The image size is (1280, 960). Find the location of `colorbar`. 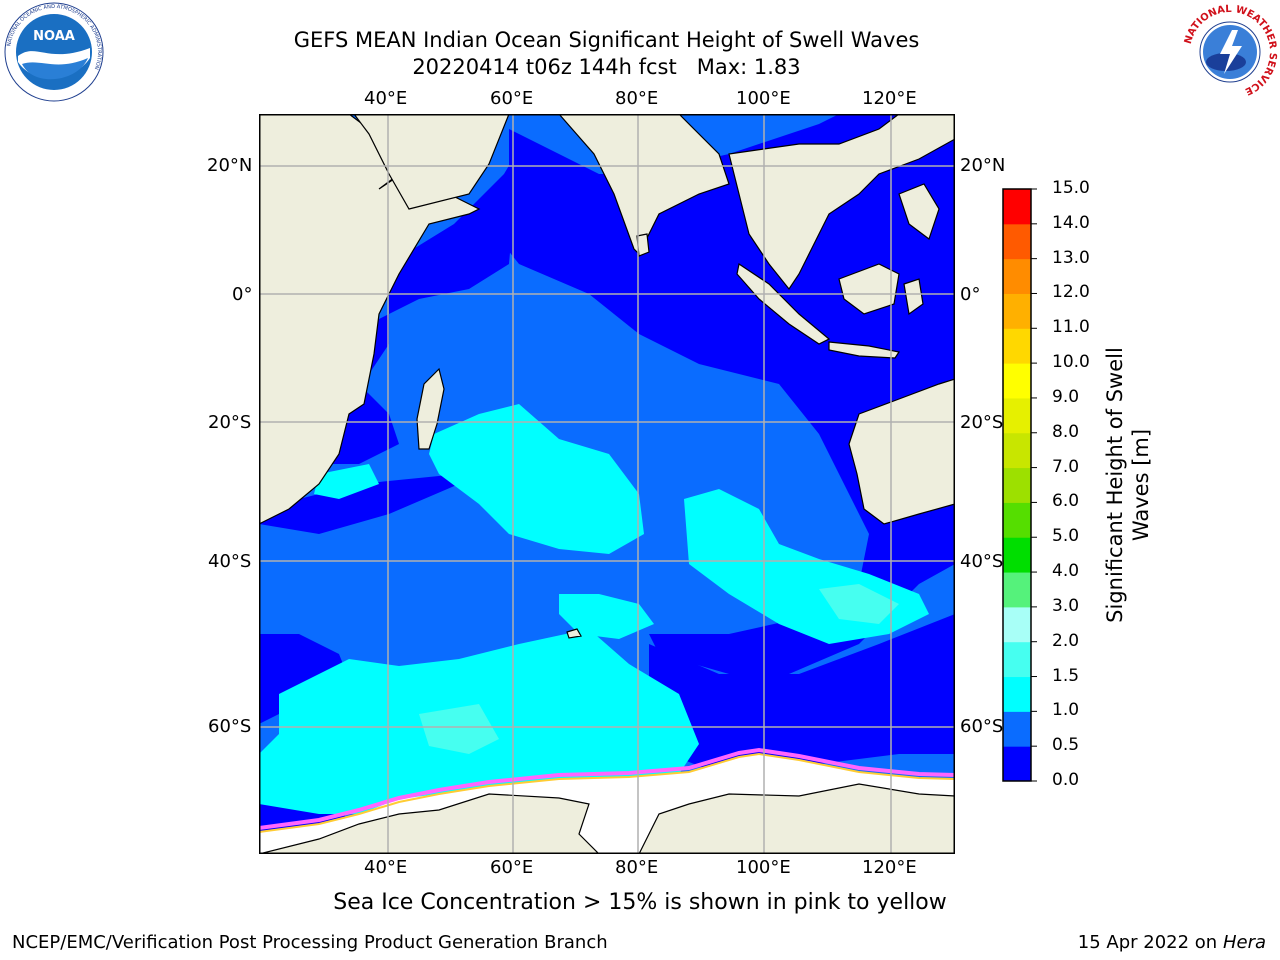

colorbar is located at coordinates (1019, 485).